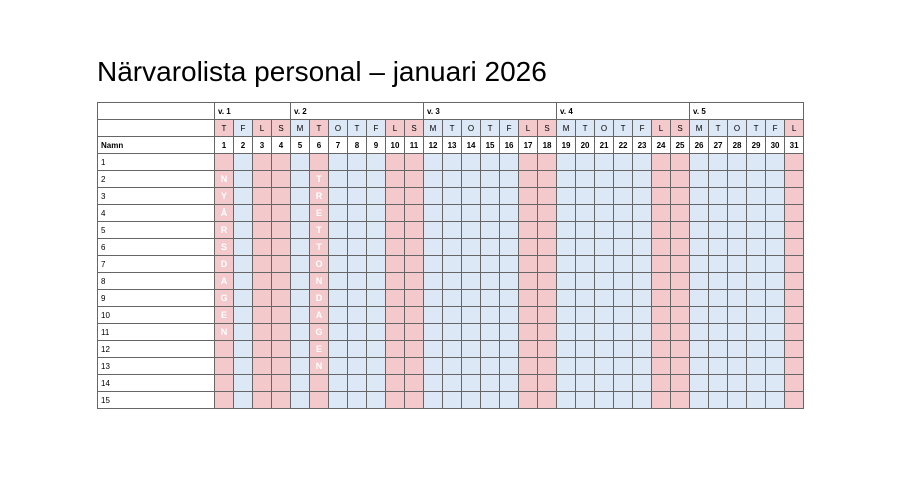  What do you see at coordinates (376, 145) in the screenshot?
I see `day-number: 9` at bounding box center [376, 145].